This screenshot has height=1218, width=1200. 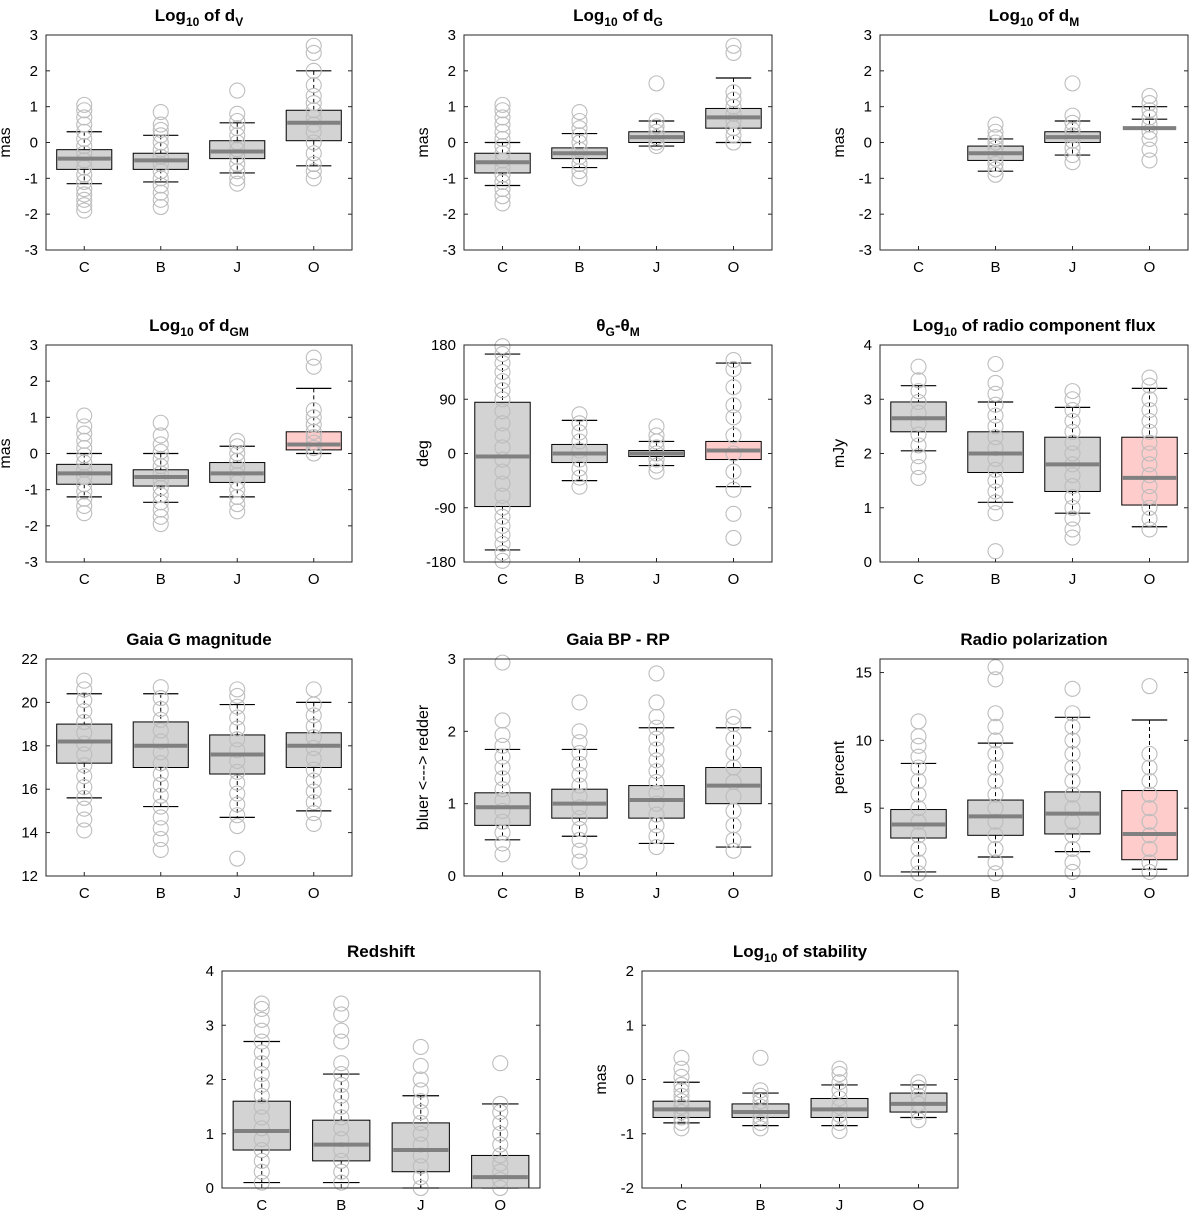 I want to click on box-O, so click(x=918, y=1101).